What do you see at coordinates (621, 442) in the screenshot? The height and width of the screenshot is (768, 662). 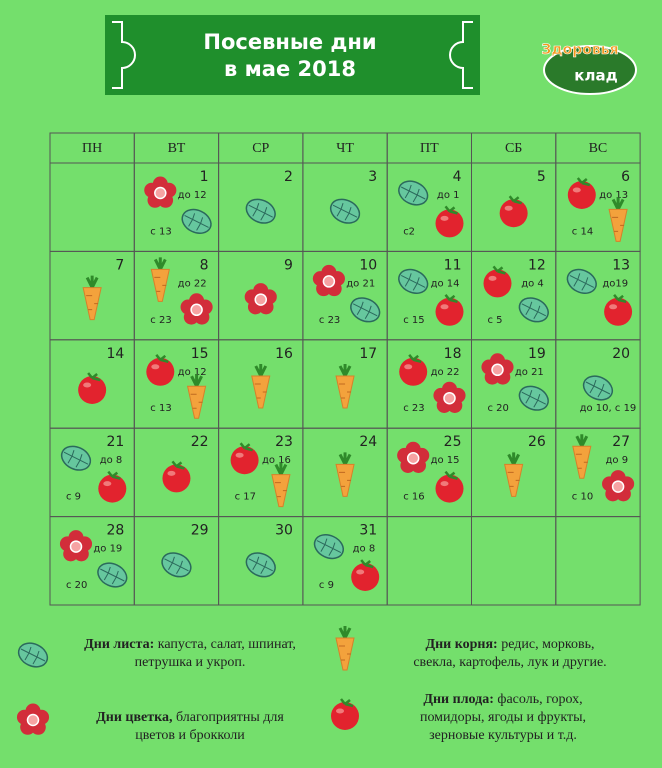 I see `day-number: 27` at bounding box center [621, 442].